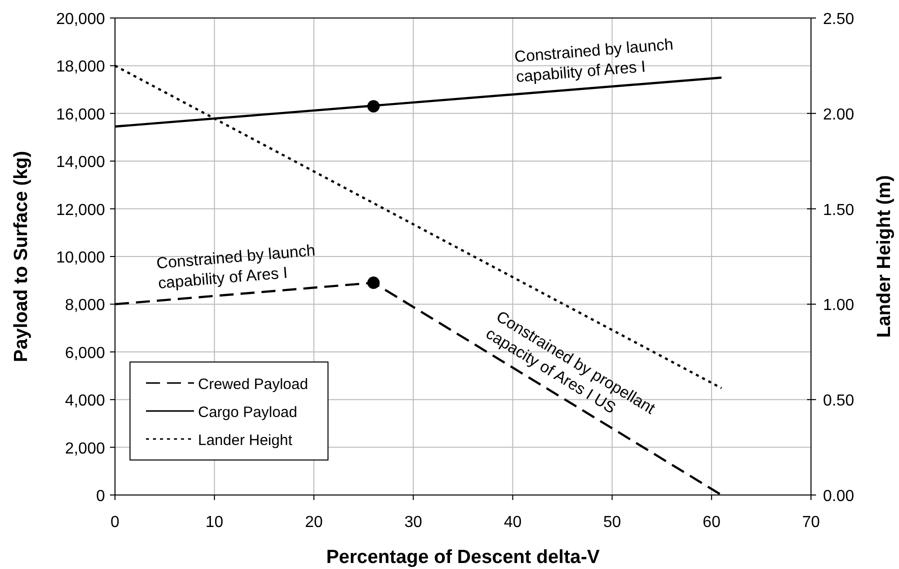 The width and height of the screenshot is (899, 569). I want to click on legend-label: Cargo Payload, so click(248, 412).